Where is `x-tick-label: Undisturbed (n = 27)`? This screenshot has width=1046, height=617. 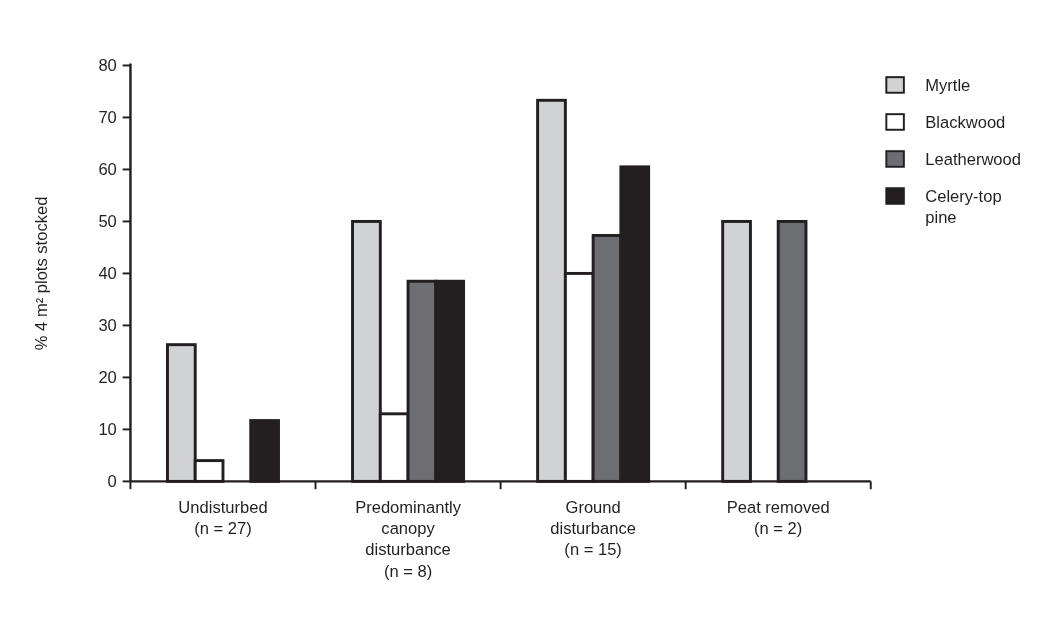
x-tick-label: Undisturbed (n = 27) is located at coordinates (223, 517).